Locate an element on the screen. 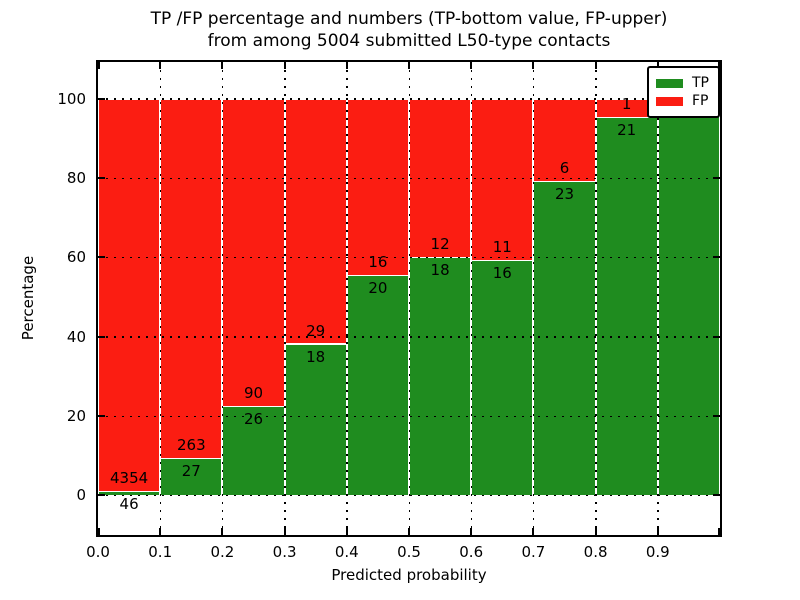 This screenshot has width=800, height=600. bar-label-fp: 12 is located at coordinates (440, 244).